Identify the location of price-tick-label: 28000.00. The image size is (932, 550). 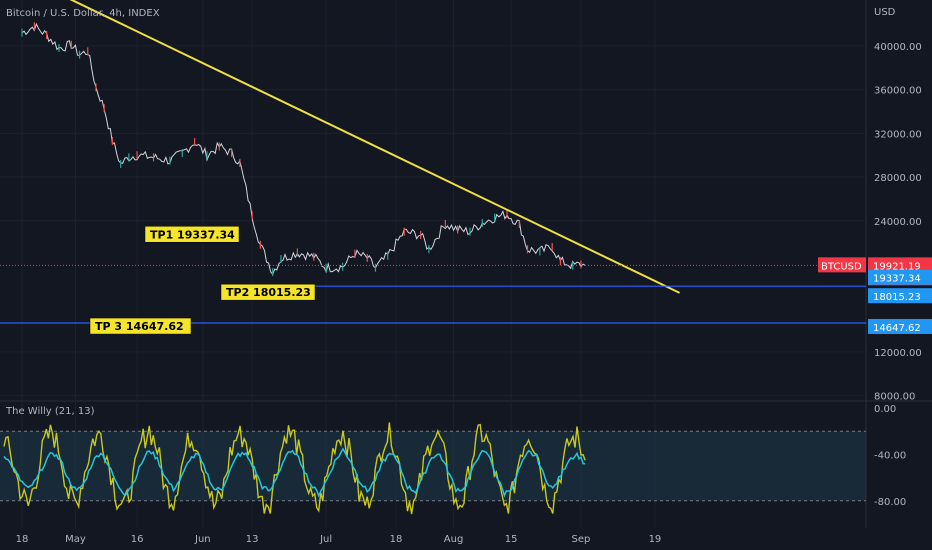
(898, 178).